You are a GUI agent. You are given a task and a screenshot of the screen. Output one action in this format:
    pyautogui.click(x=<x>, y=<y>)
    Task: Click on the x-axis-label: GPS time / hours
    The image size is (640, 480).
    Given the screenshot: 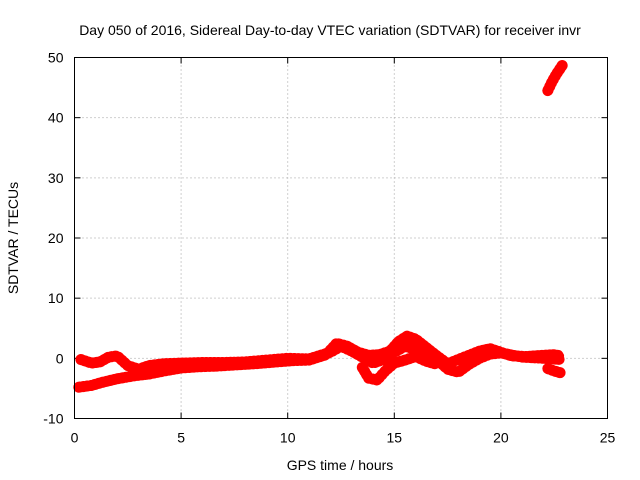 What is the action you would take?
    pyautogui.click(x=340, y=465)
    